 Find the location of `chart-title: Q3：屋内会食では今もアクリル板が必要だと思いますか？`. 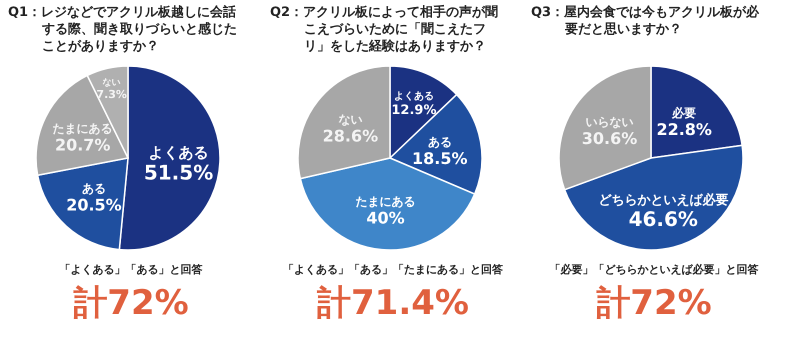

chart-title: Q3：屋内会食では今もアクリル板が必要だと思いますか？ is located at coordinates (645, 21).